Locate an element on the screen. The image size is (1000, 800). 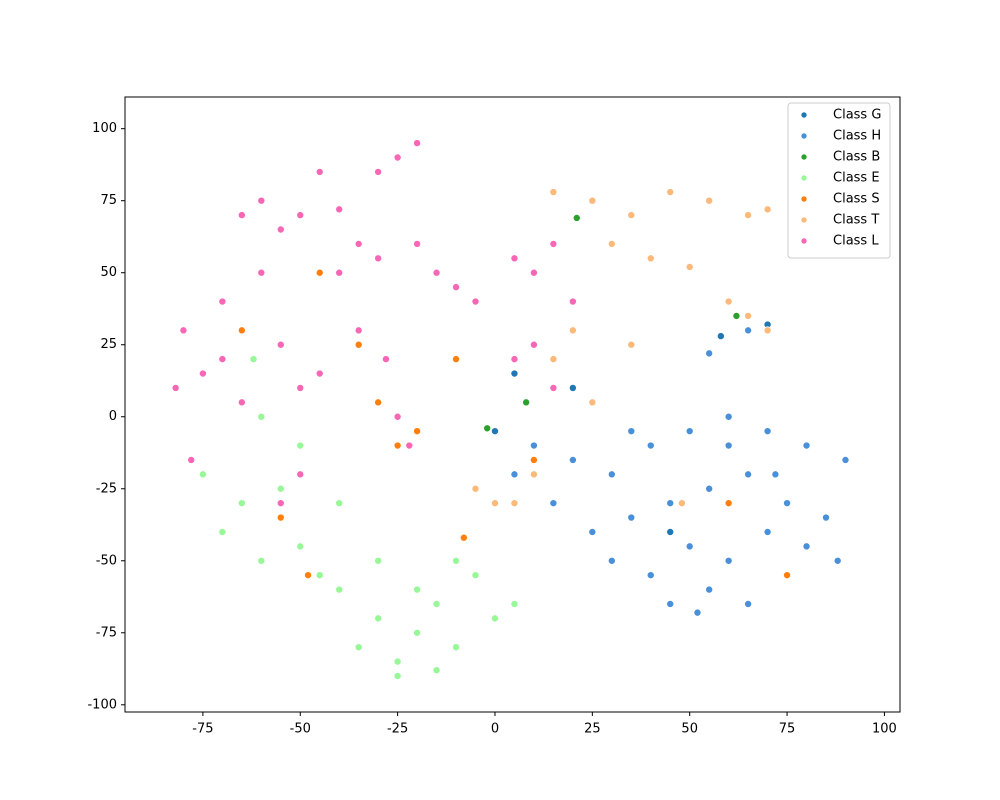
legend-box is located at coordinates (839, 180).